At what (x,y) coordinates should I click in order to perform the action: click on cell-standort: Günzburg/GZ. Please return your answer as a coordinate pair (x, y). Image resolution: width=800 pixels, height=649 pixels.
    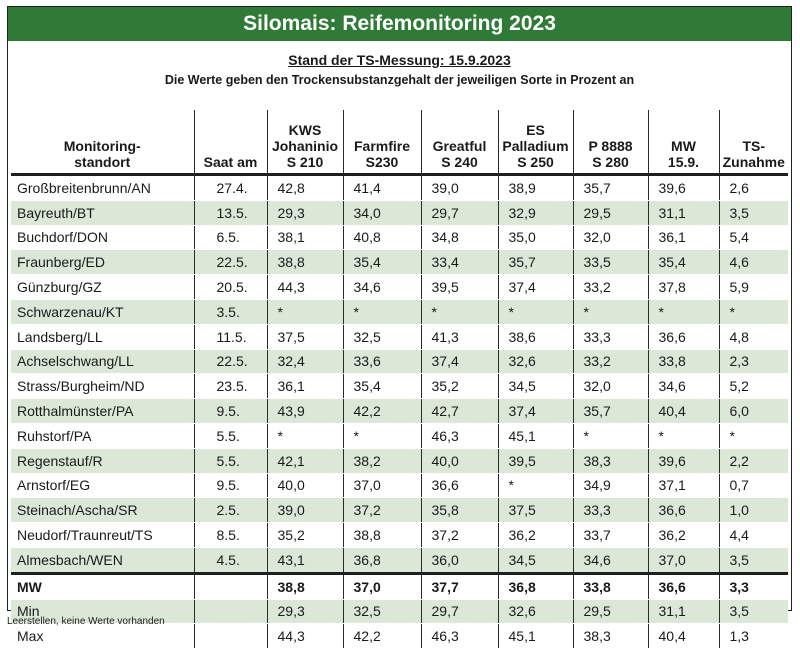
    Looking at the image, I should click on (102, 287).